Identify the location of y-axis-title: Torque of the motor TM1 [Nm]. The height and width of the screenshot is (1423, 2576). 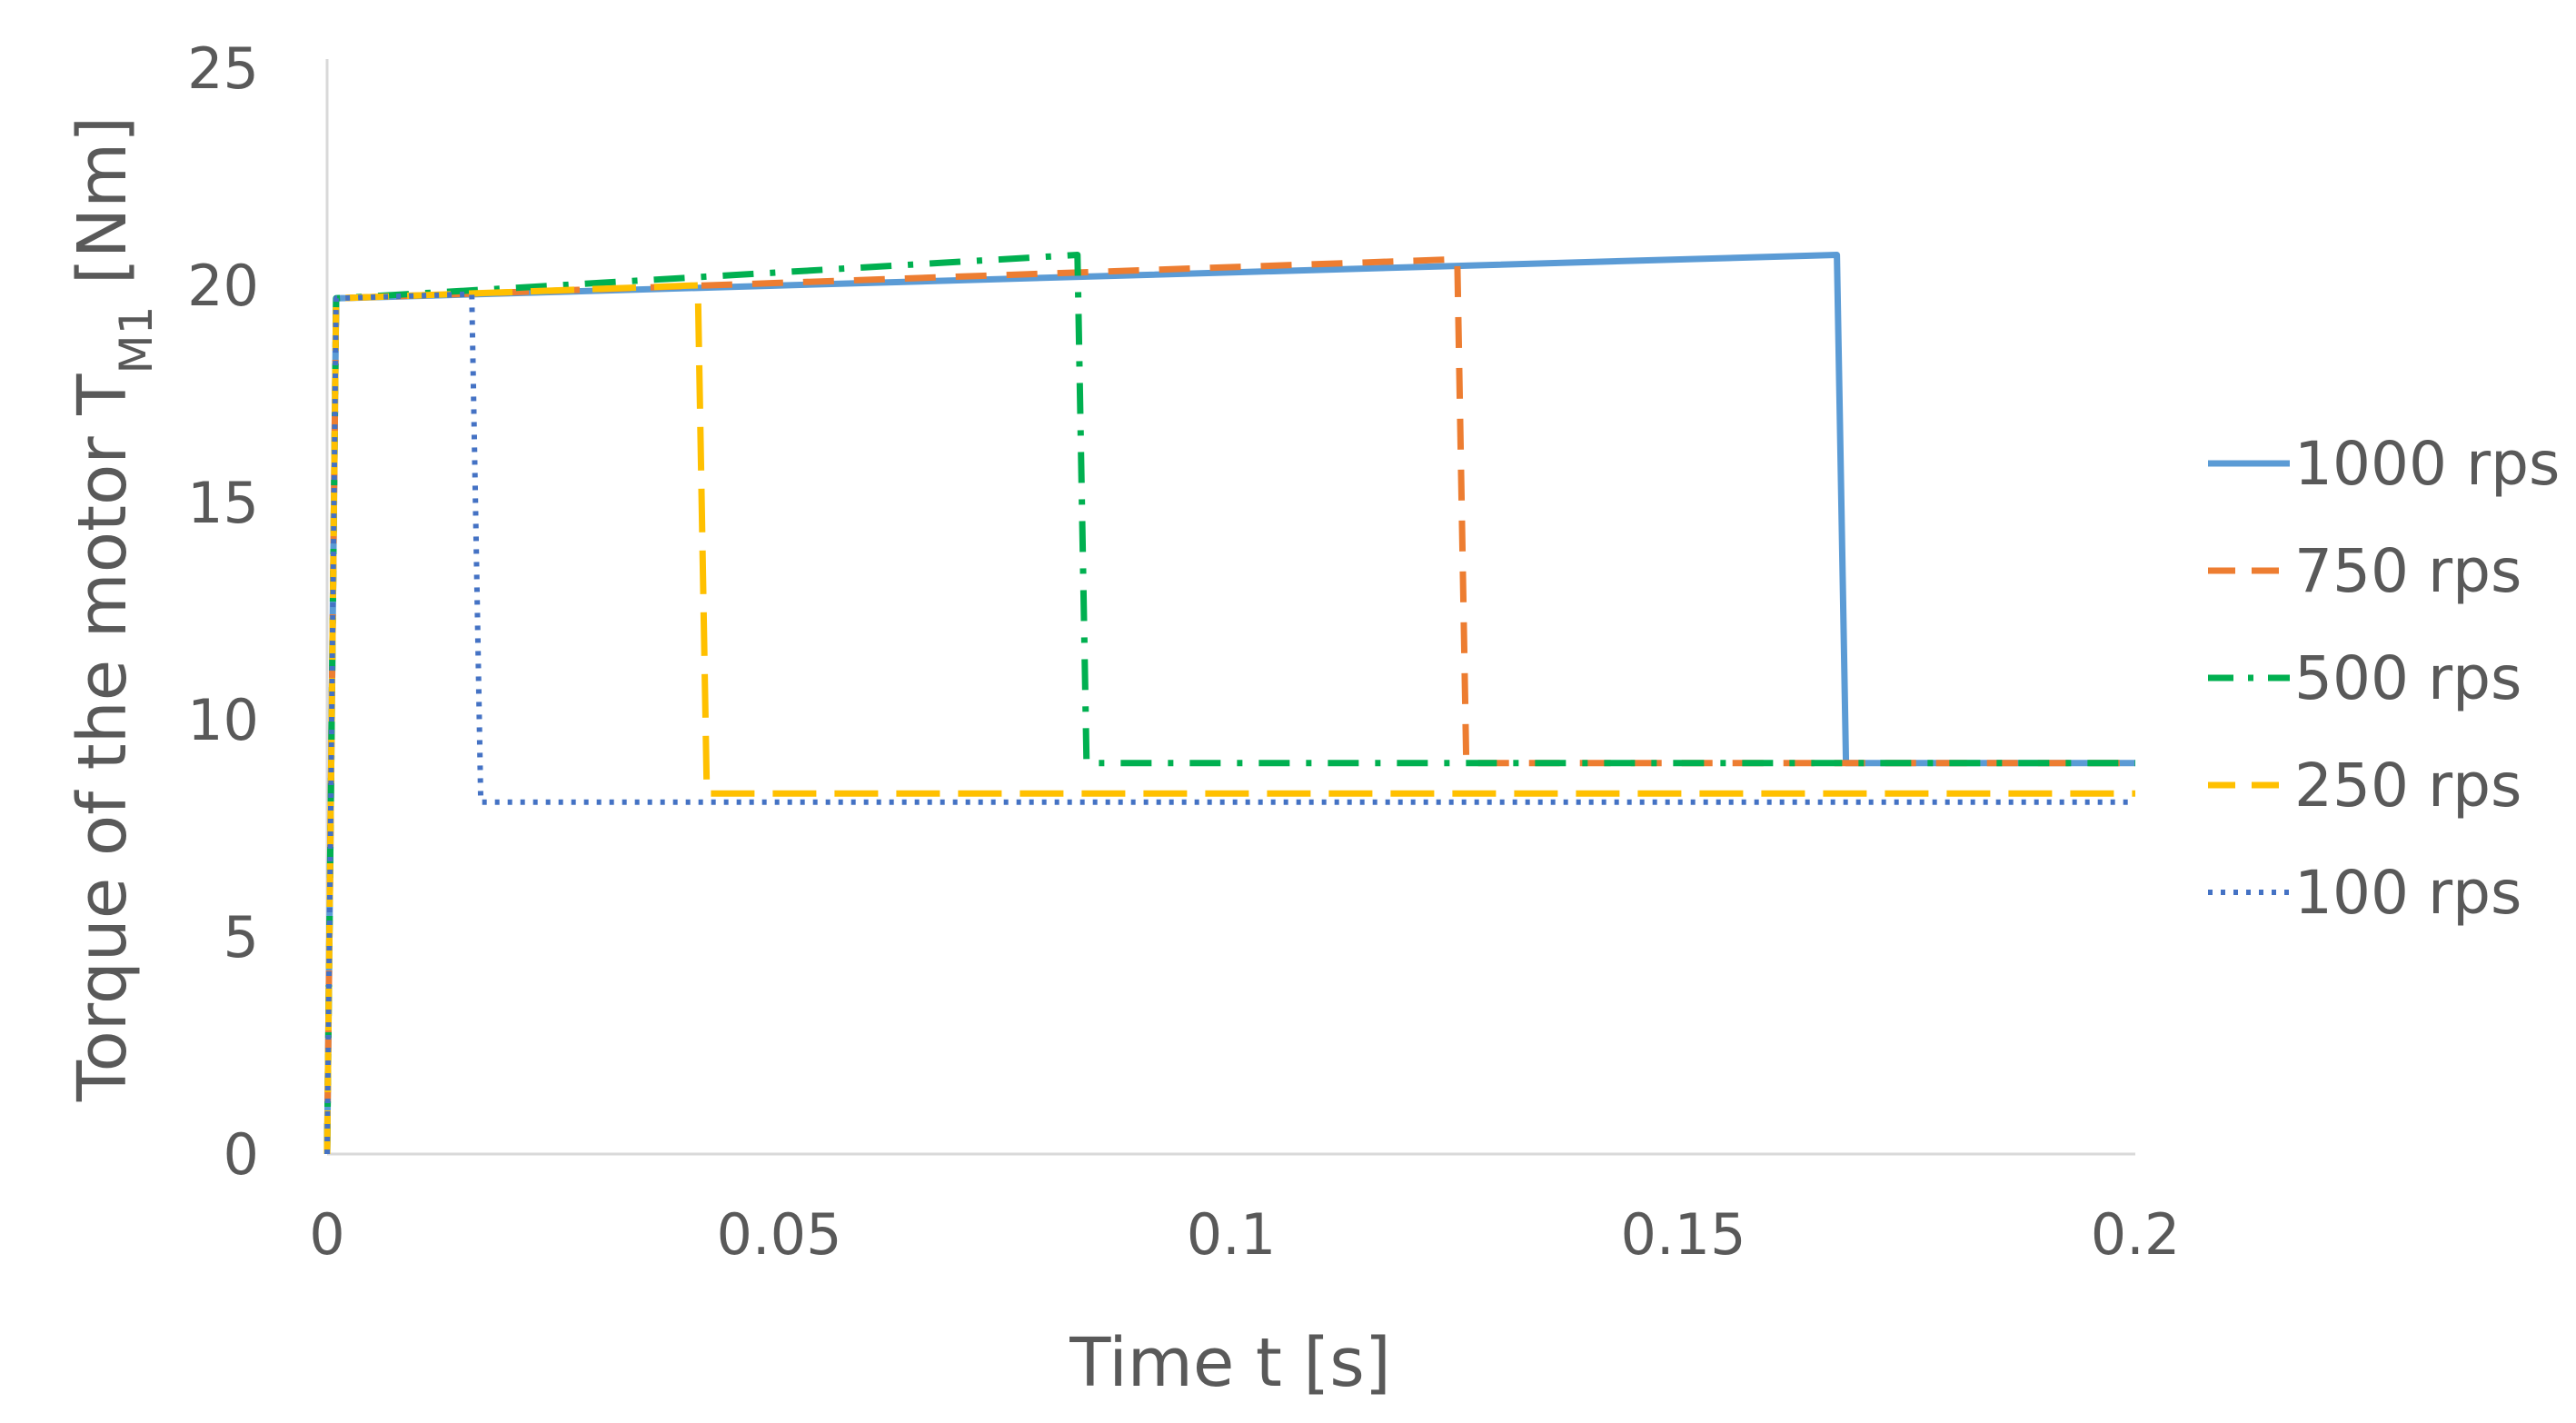
(114, 609).